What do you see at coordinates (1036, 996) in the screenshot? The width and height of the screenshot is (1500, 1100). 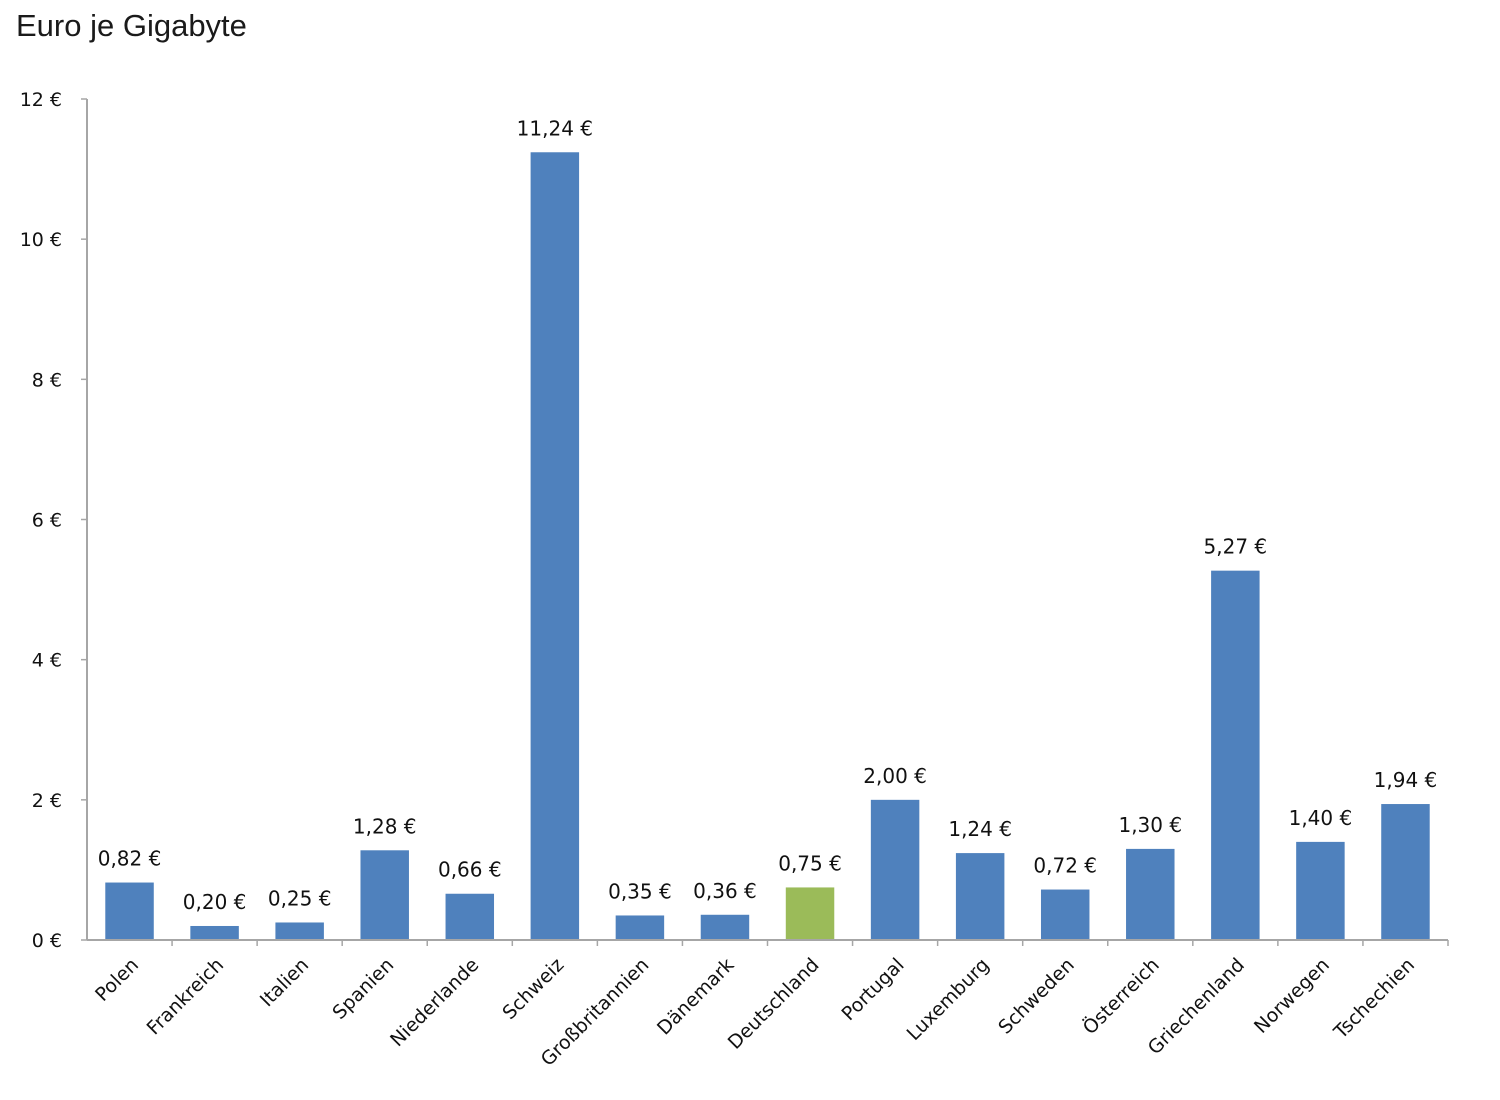 I see `category-label-11: Schweden` at bounding box center [1036, 996].